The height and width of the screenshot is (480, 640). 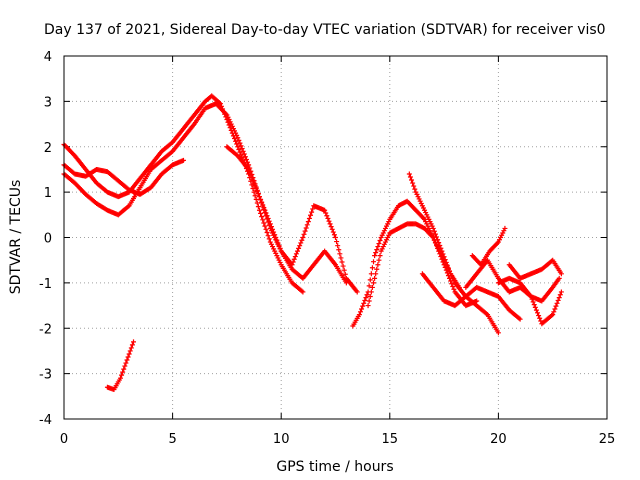 What do you see at coordinates (172, 439) in the screenshot?
I see `x-tick-label: 5` at bounding box center [172, 439].